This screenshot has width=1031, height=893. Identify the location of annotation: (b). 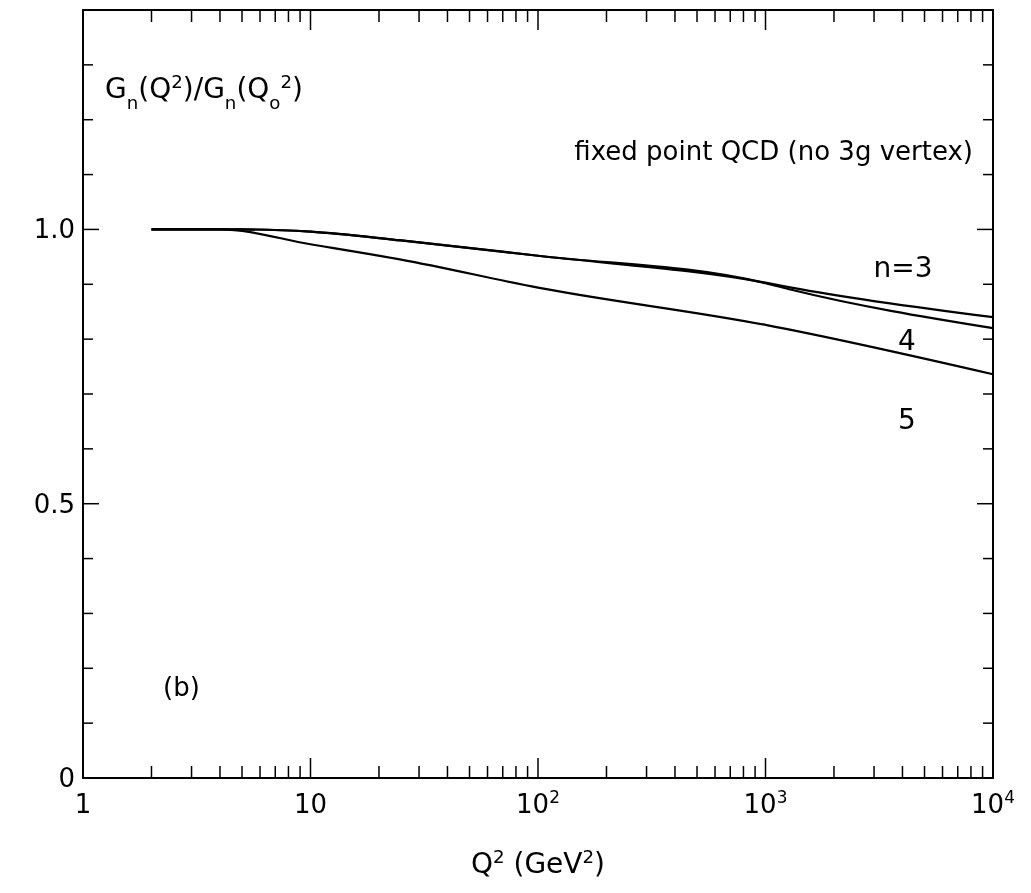
(181, 687).